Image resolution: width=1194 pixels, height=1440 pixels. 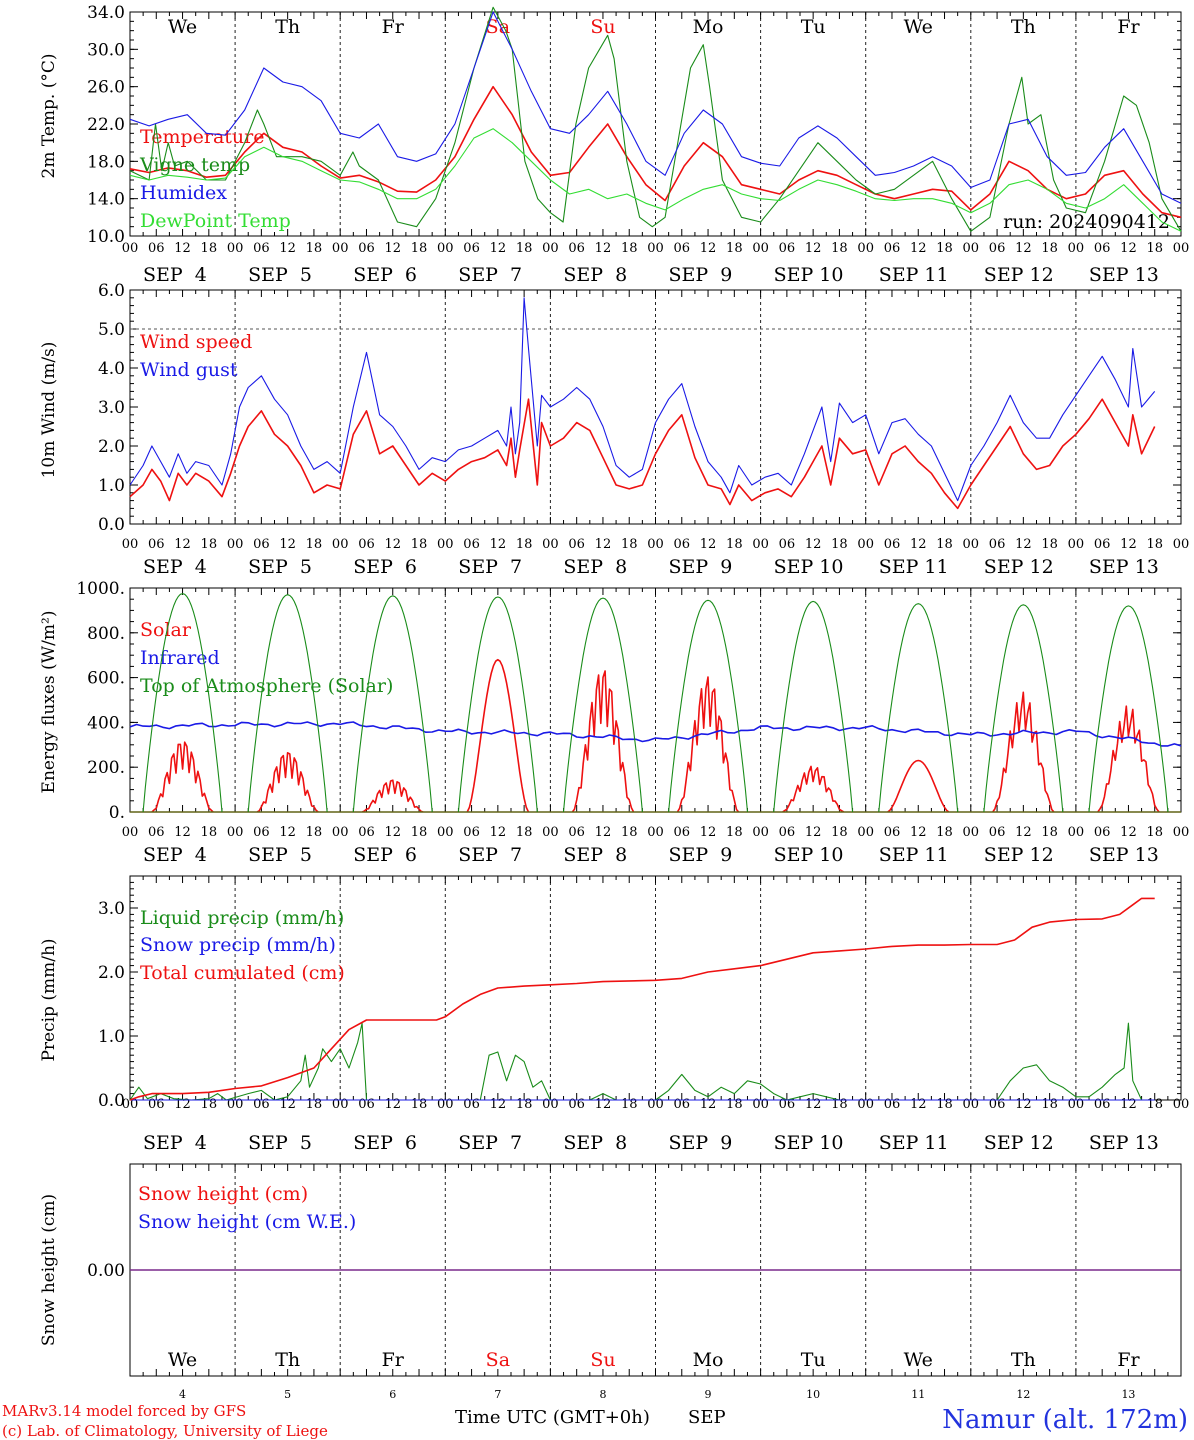 I want to click on plot-frame, so click(x=655, y=124).